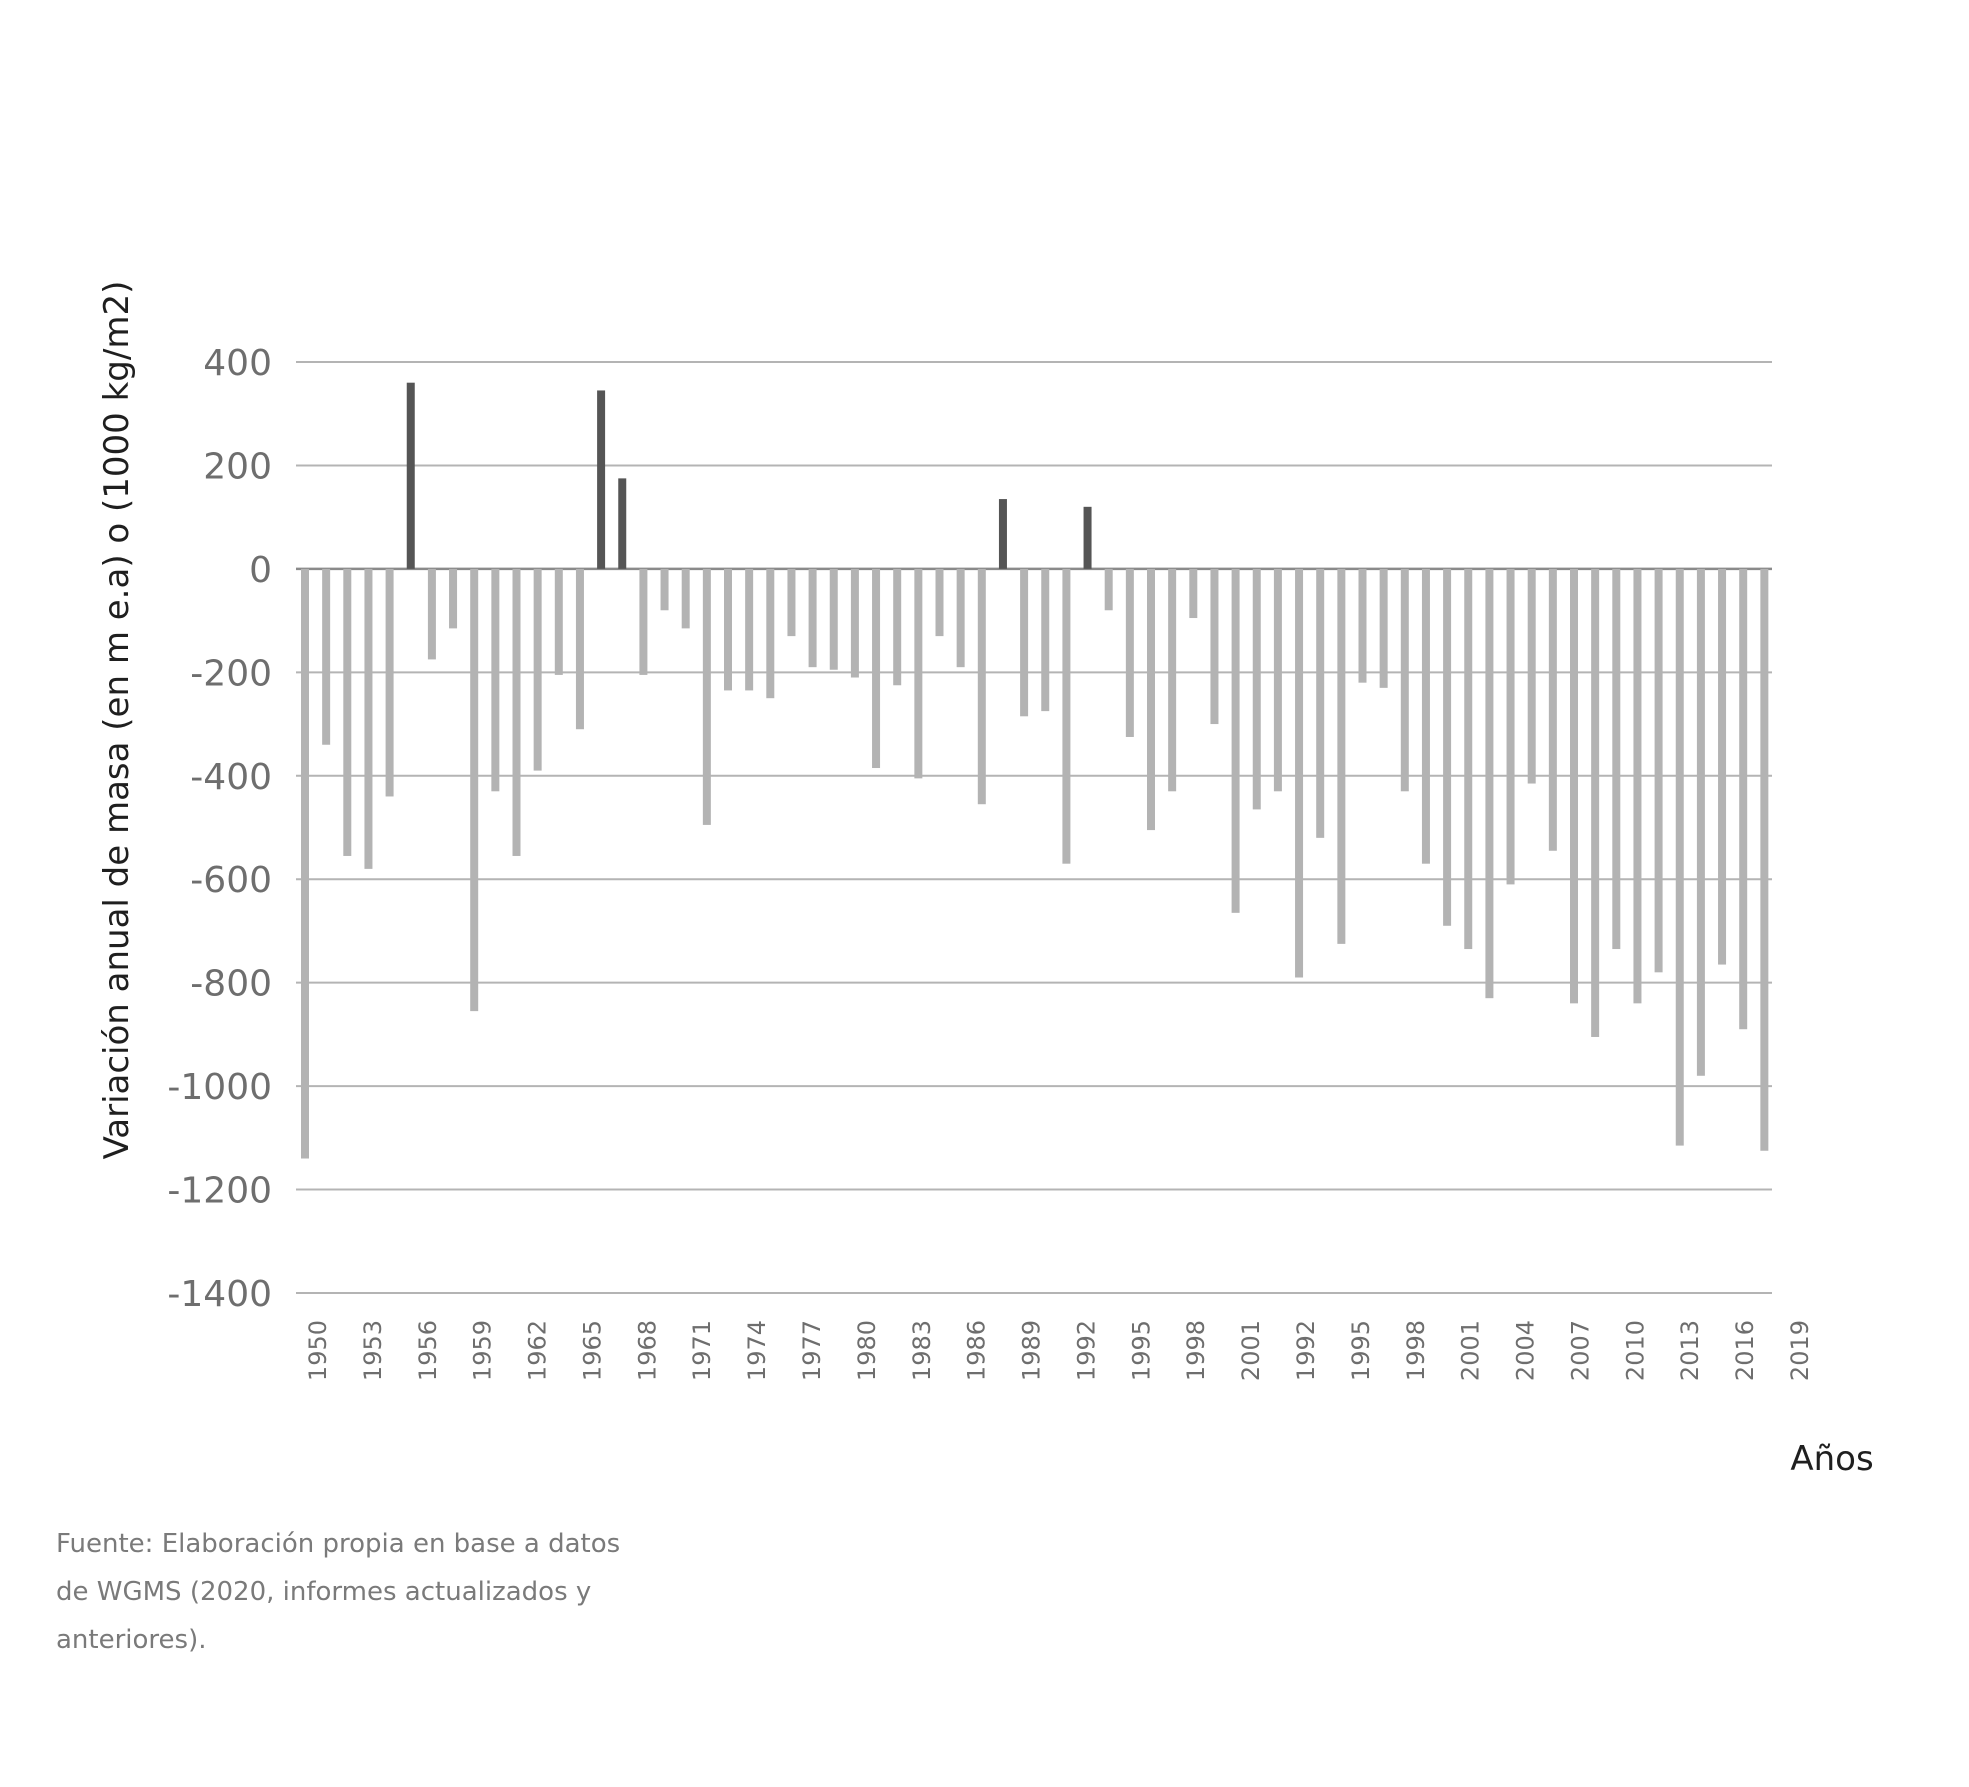 The image size is (1969, 1787). I want to click on y-tick-label: -800, so click(231, 984).